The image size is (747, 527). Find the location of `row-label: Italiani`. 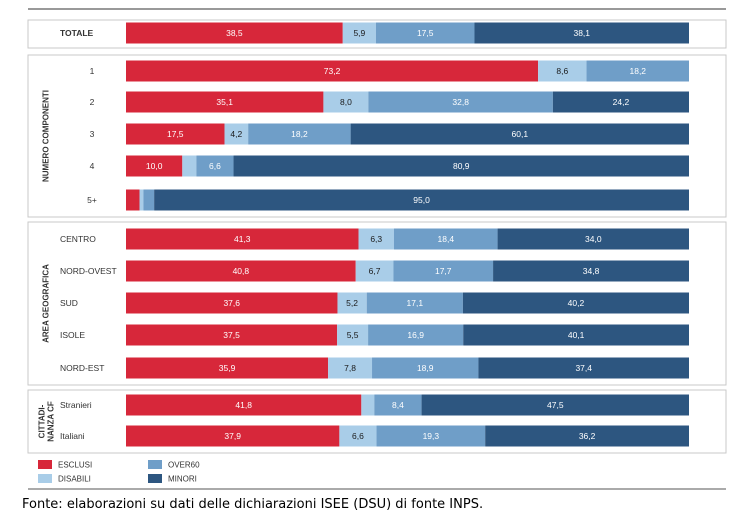

row-label: Italiani is located at coordinates (72, 436).